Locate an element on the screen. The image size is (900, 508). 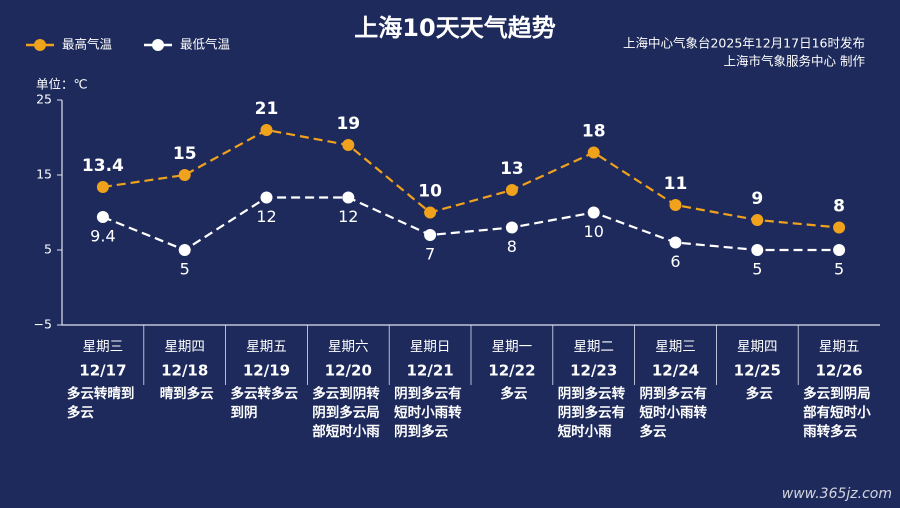
value-label: 6 is located at coordinates (675, 261).